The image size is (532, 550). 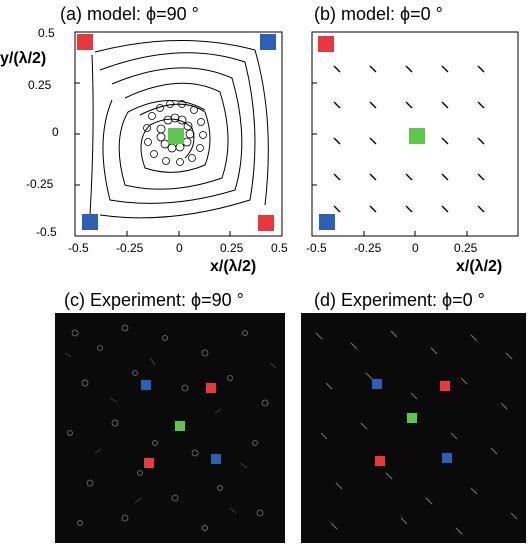 What do you see at coordinates (55, 132) in the screenshot?
I see `tick-a-y-2: 0` at bounding box center [55, 132].